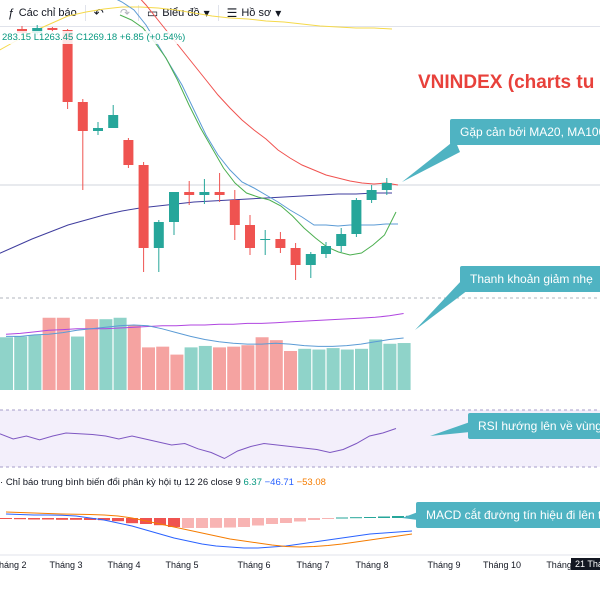 The width and height of the screenshot is (600, 600). I want to click on chevron-down-icon: ▾, so click(206, 13).